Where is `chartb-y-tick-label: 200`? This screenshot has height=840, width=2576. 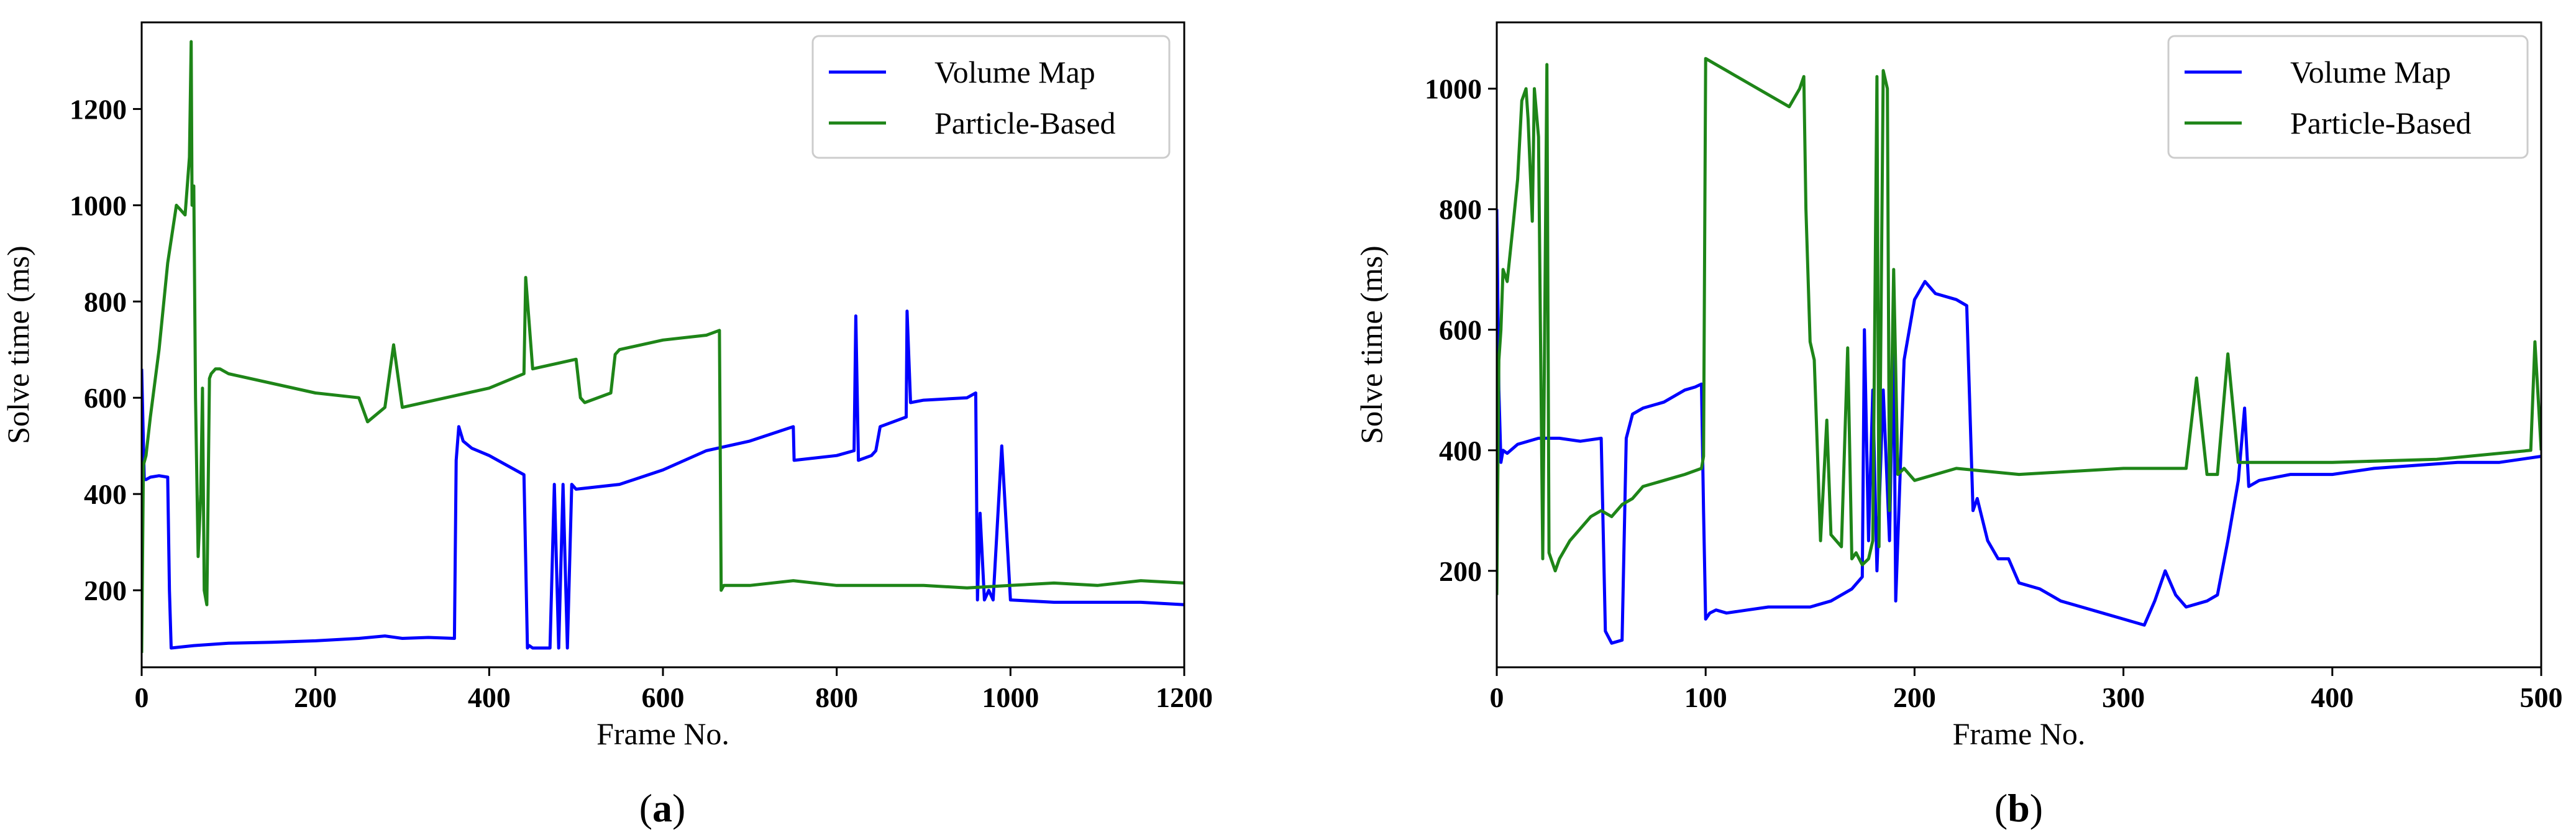 chartb-y-tick-label: 200 is located at coordinates (1460, 571).